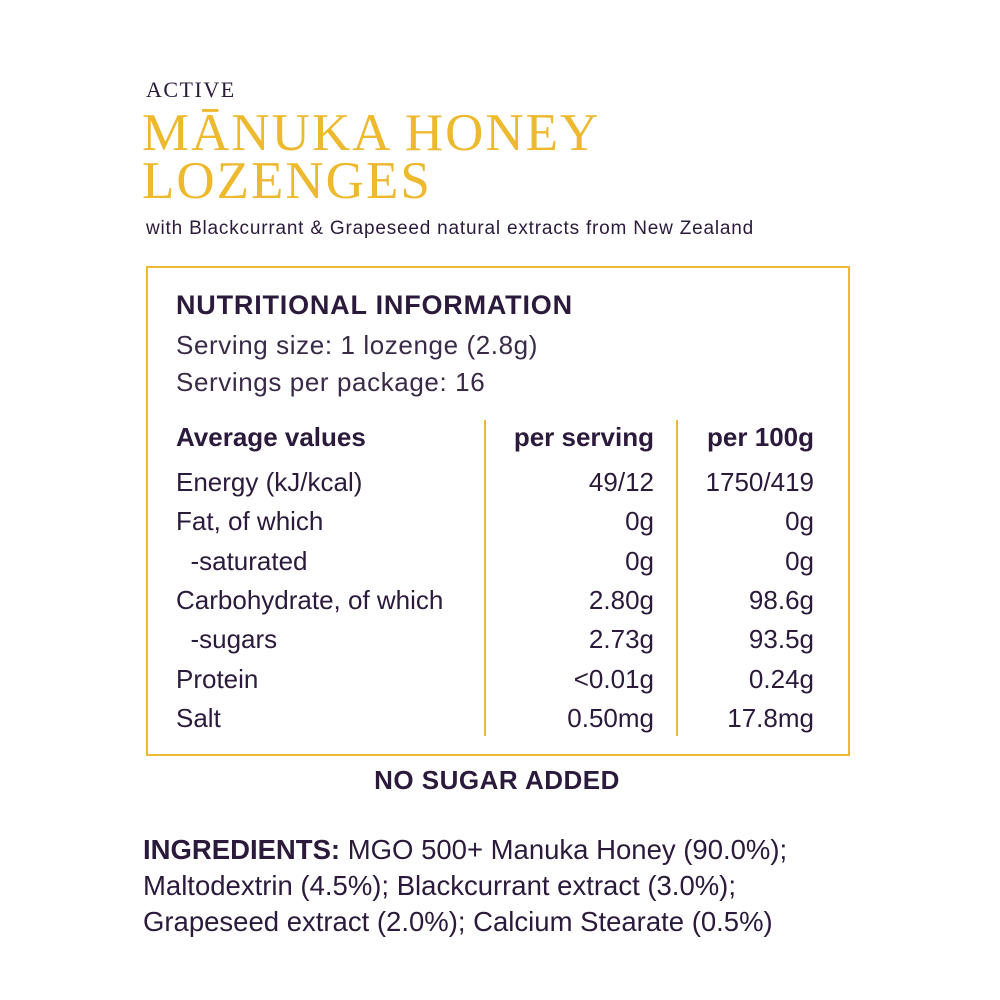  I want to click on nutrient-name: Salt, so click(198, 717).